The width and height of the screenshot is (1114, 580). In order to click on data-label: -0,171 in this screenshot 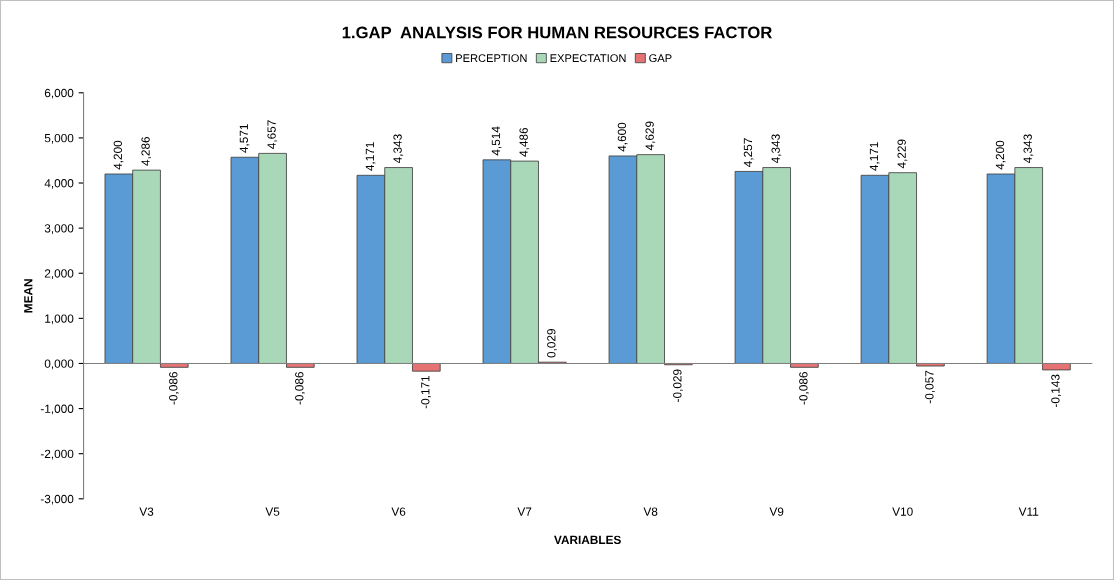, I will do `click(426, 392)`.